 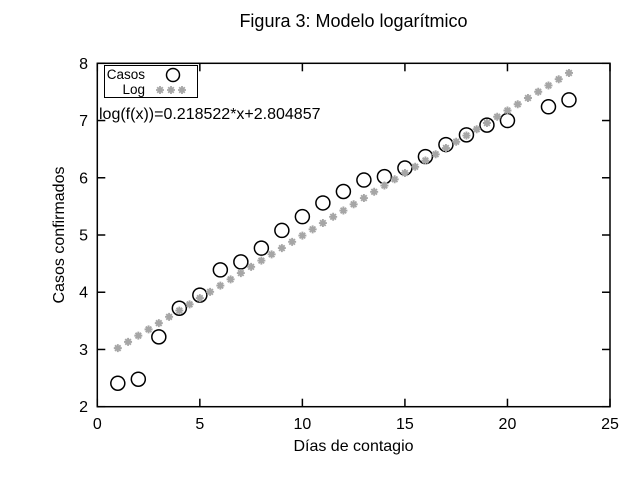 What do you see at coordinates (83, 350) in the screenshot?
I see `y-tick-label: 3` at bounding box center [83, 350].